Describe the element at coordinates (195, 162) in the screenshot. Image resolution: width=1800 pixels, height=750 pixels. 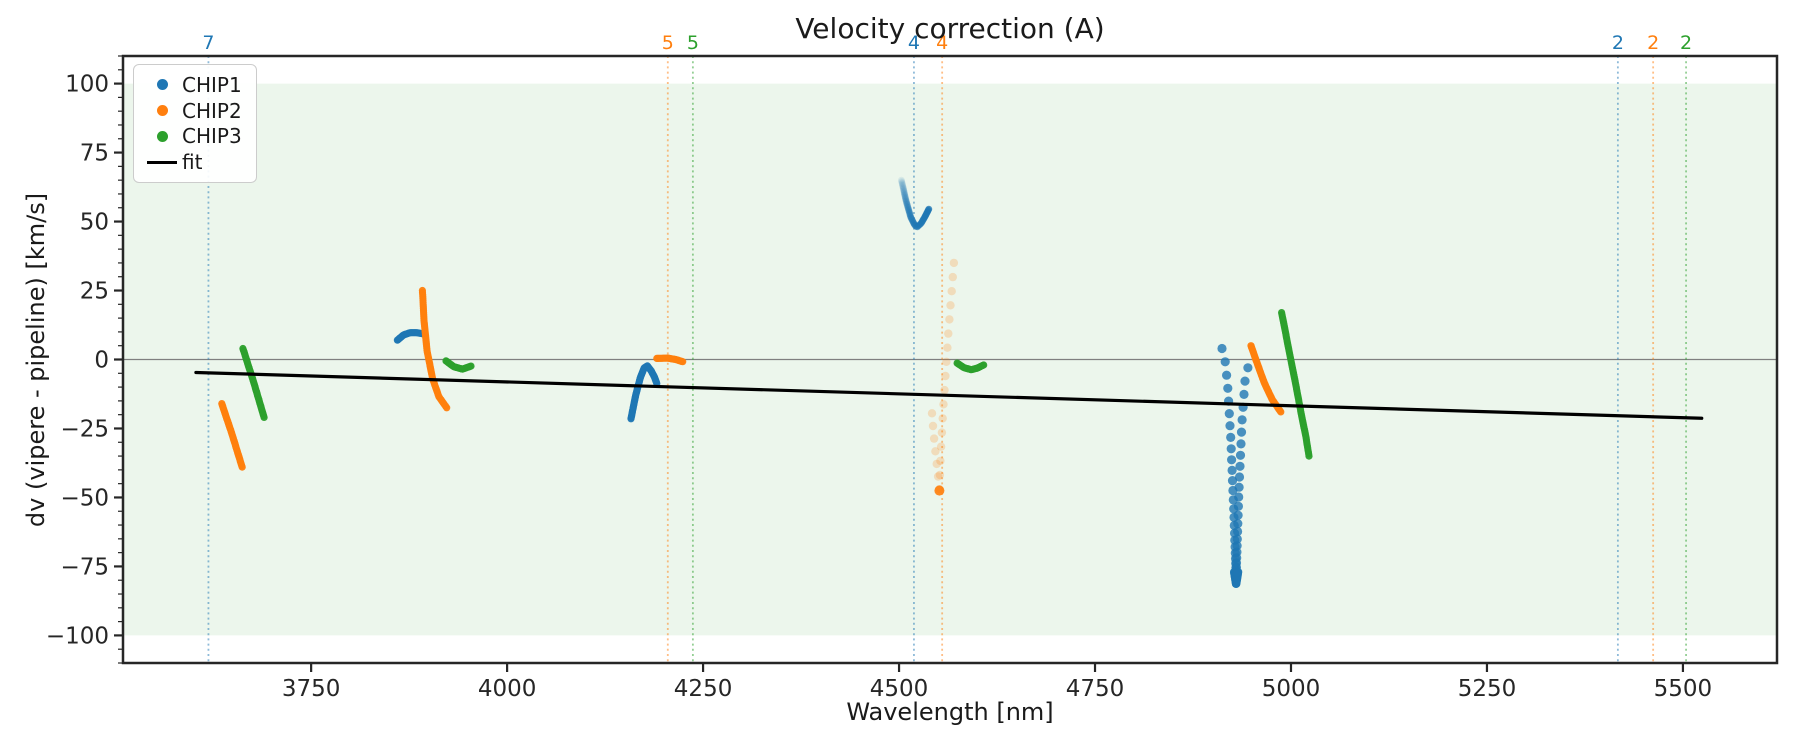
I see `legend-item-fit: fit` at that location.